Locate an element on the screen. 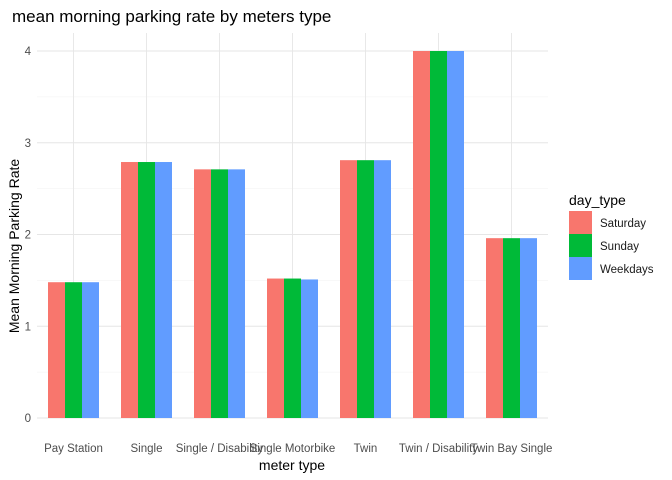 The image size is (672, 480). x-tick-label: Single Motorbike is located at coordinates (293, 449).